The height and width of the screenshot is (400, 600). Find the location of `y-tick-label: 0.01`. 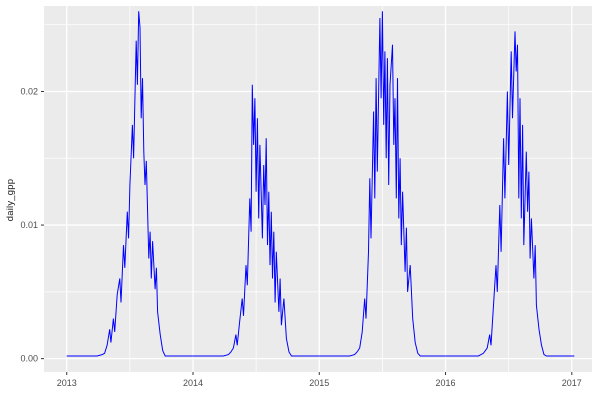

y-tick-label: 0.01 is located at coordinates (29, 225).